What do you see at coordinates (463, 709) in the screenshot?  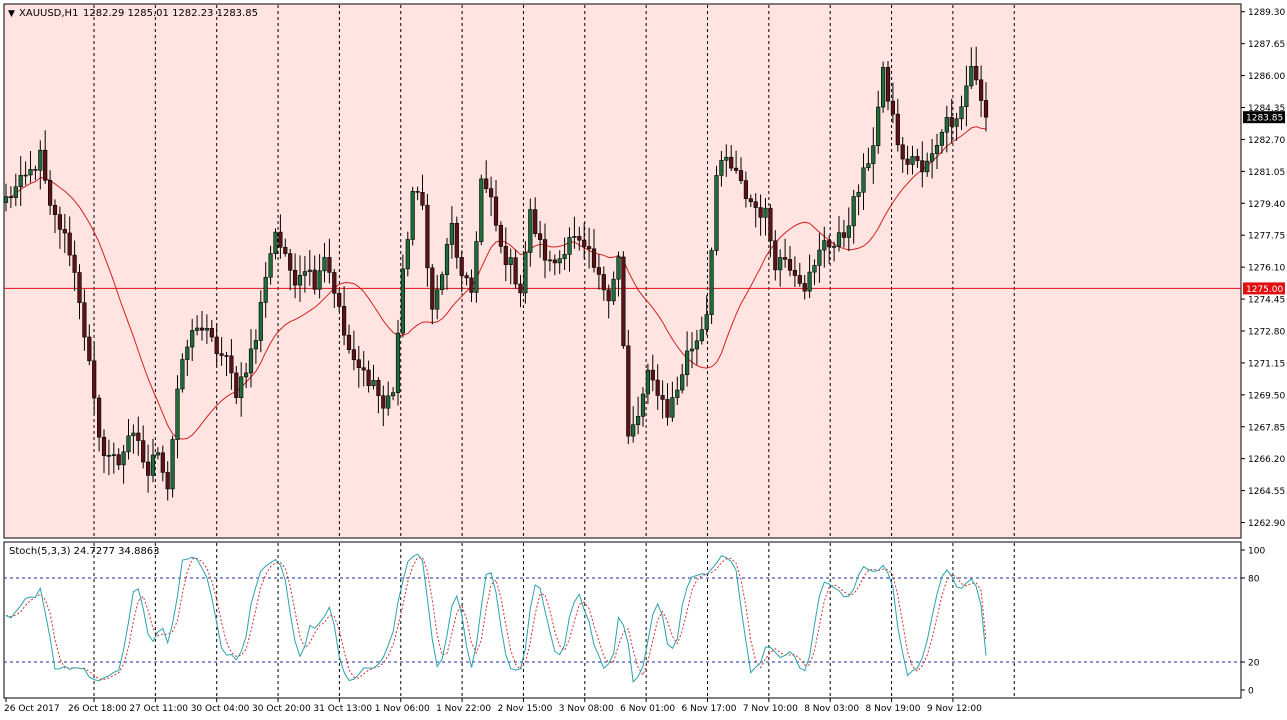 I see `time-tick-label: 1 Nov 22:00` at bounding box center [463, 709].